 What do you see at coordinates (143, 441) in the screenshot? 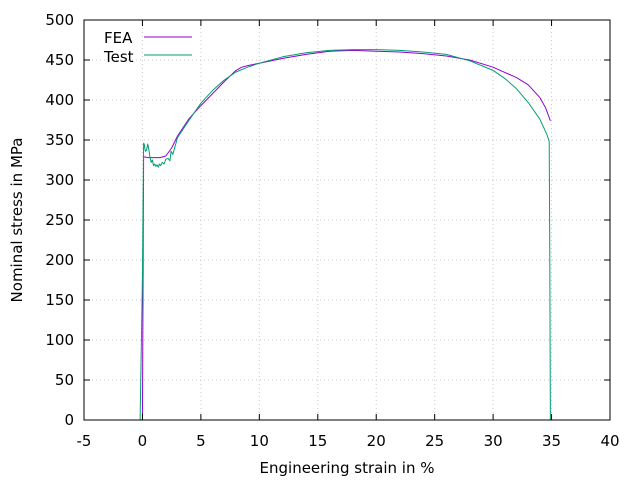
I see `x-tick-label: 0` at bounding box center [143, 441].